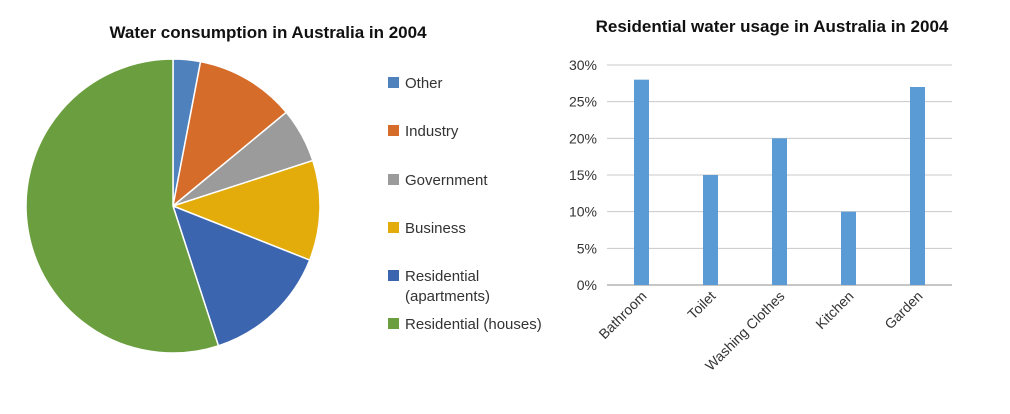 This screenshot has height=414, width=1010. Describe the element at coordinates (432, 131) in the screenshot. I see `legend-label: Industry` at that location.